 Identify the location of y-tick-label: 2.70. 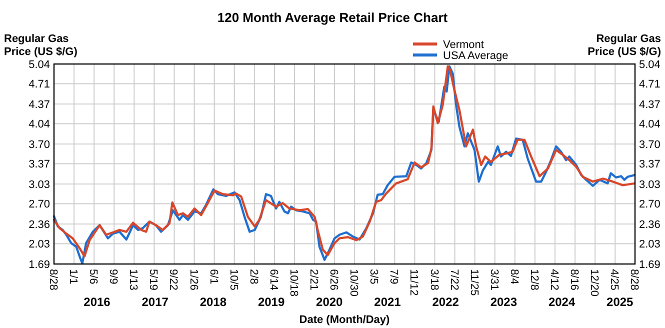
(39, 204).